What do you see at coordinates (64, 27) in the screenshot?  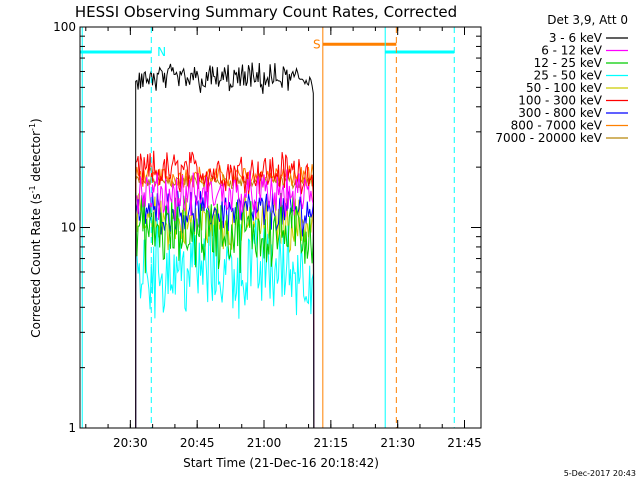 I see `y-tick-label: 100` at bounding box center [64, 27].